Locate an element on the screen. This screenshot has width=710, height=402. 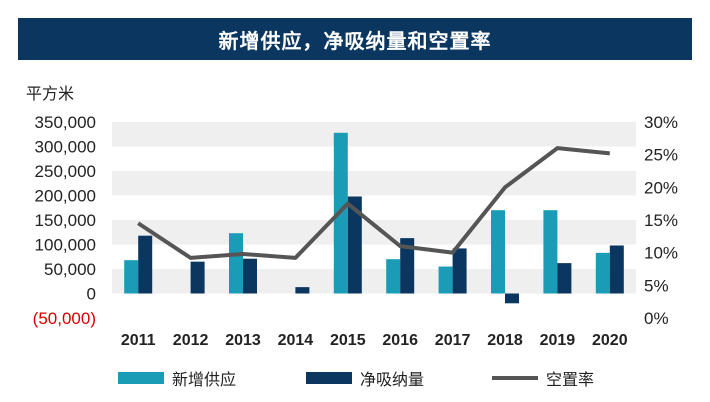
legend-label-vacancy: 空置率 is located at coordinates (570, 379).